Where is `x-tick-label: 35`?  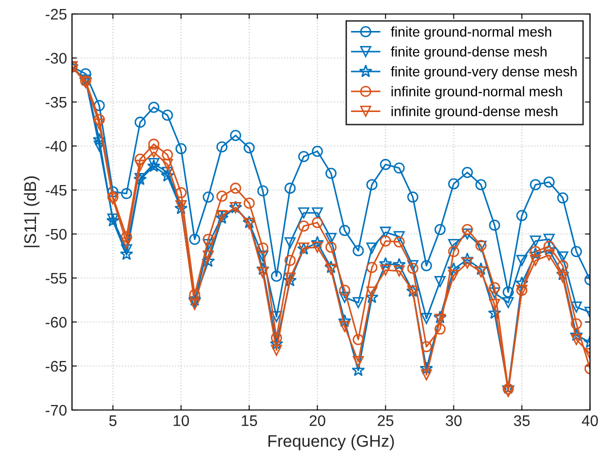
x-tick-label: 35 is located at coordinates (522, 420).